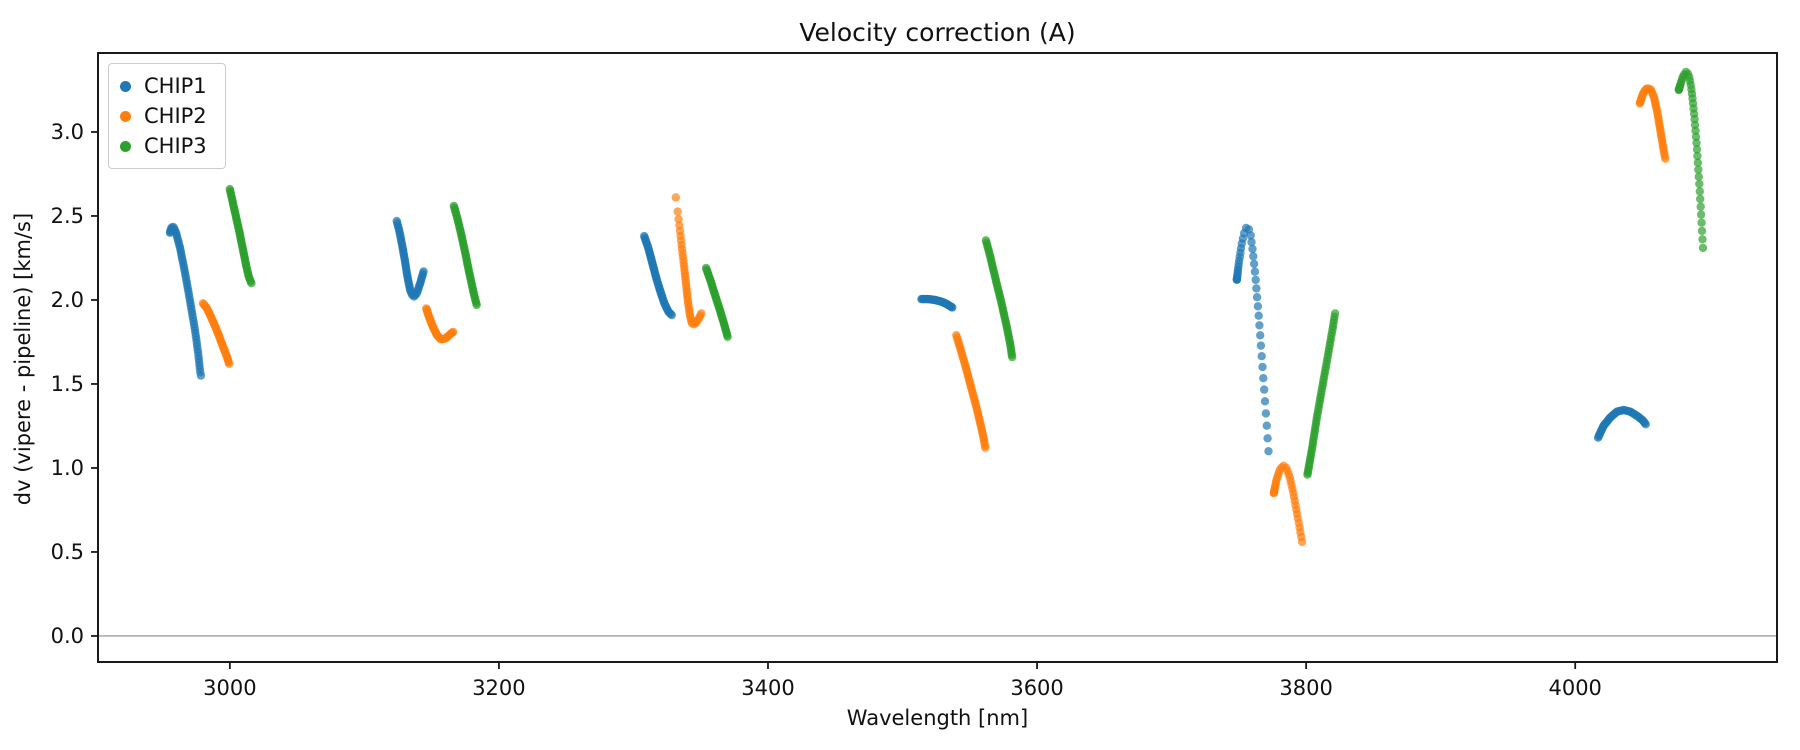 The image size is (1800, 750). Describe the element at coordinates (175, 146) in the screenshot. I see `legend-label-chip3: CHIP3` at that location.